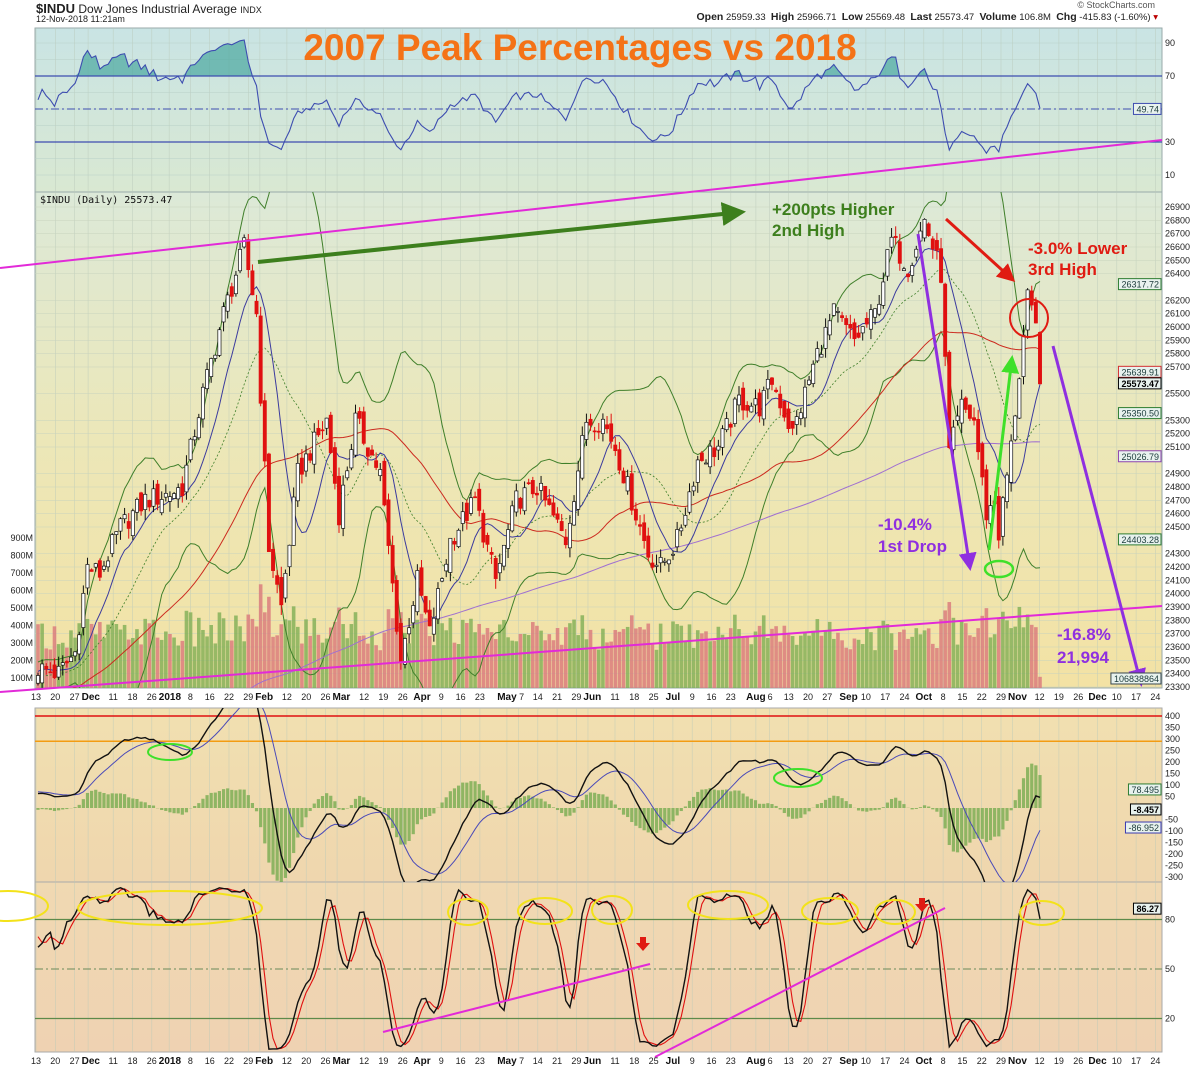  I want to click on x-tick-label: 13, so click(789, 697).